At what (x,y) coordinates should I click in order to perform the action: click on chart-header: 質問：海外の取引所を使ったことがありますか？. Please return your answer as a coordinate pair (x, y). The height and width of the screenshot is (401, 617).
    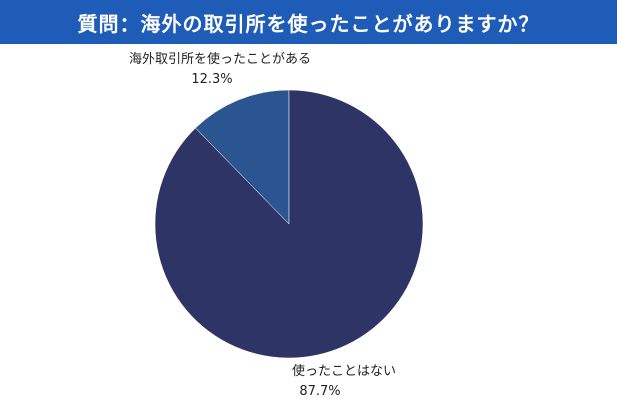
    Looking at the image, I should click on (308, 22).